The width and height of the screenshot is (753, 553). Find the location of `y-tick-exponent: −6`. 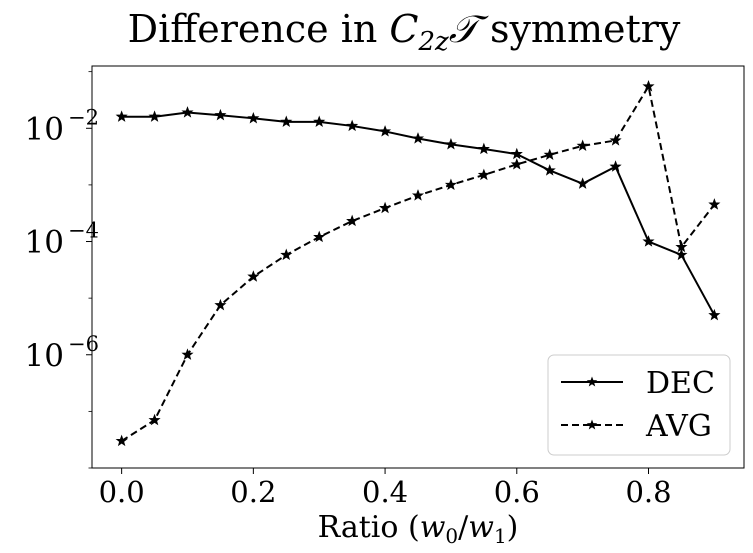

y-tick-exponent: −6 is located at coordinates (83, 344).